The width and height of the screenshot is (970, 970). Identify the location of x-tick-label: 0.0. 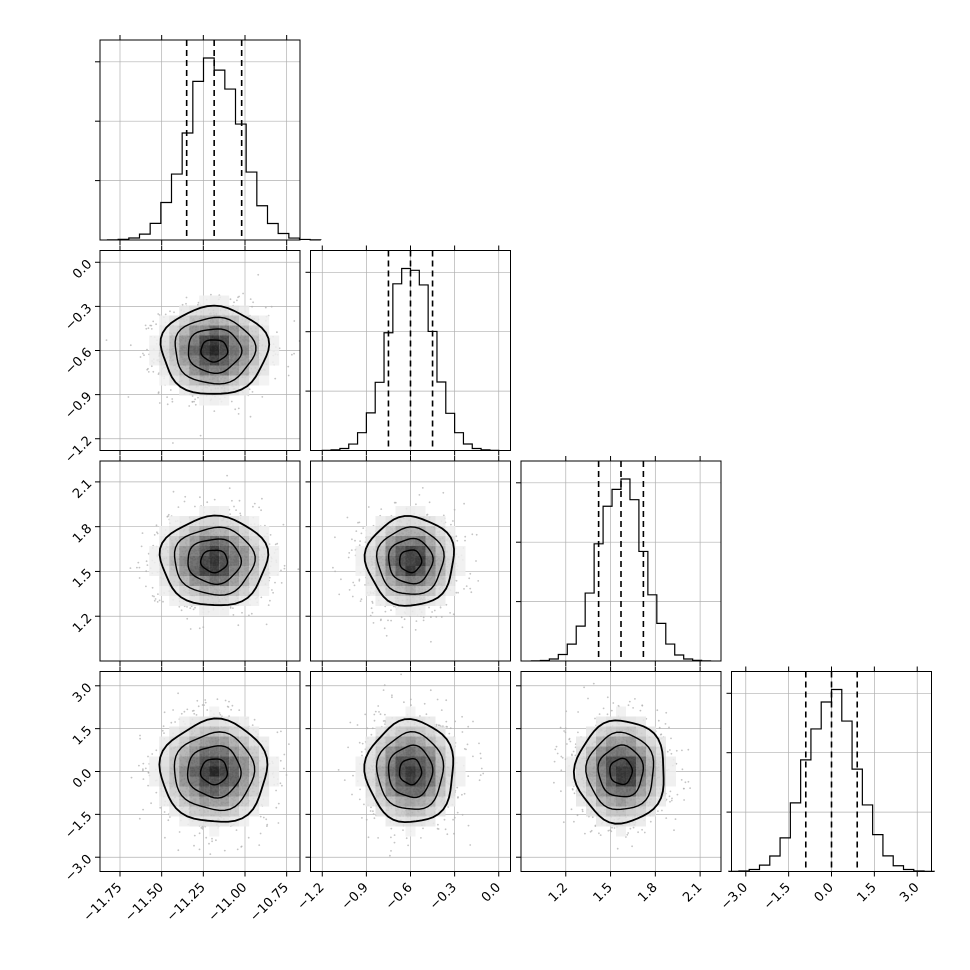
(824, 892).